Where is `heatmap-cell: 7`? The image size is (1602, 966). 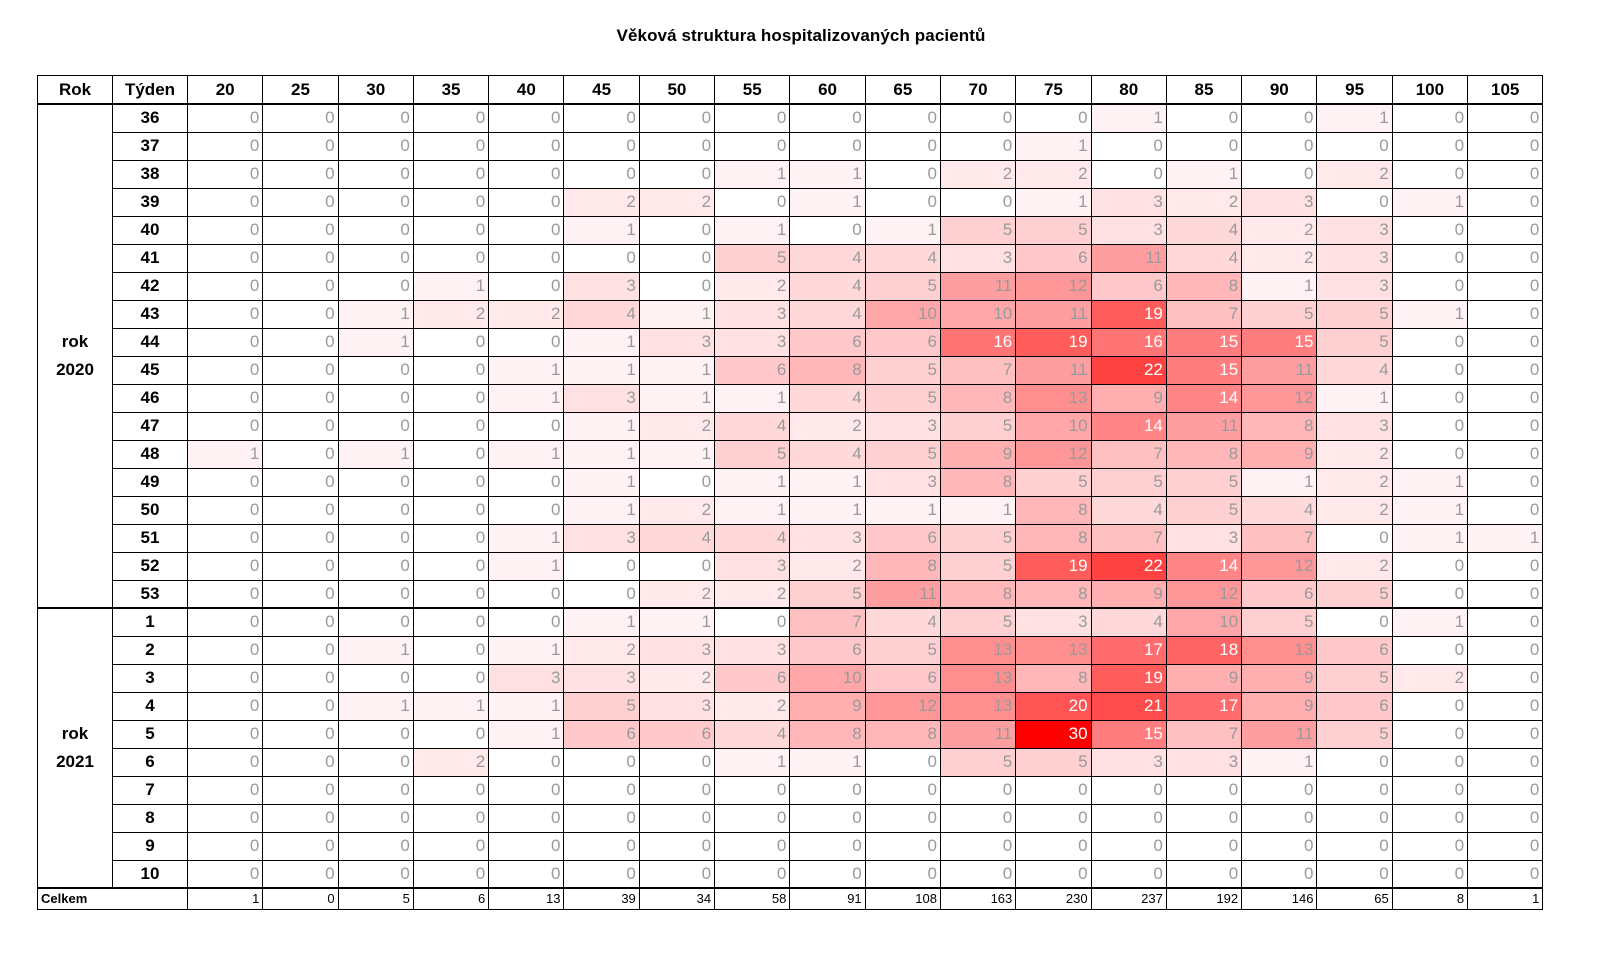
heatmap-cell: 7 is located at coordinates (1128, 538).